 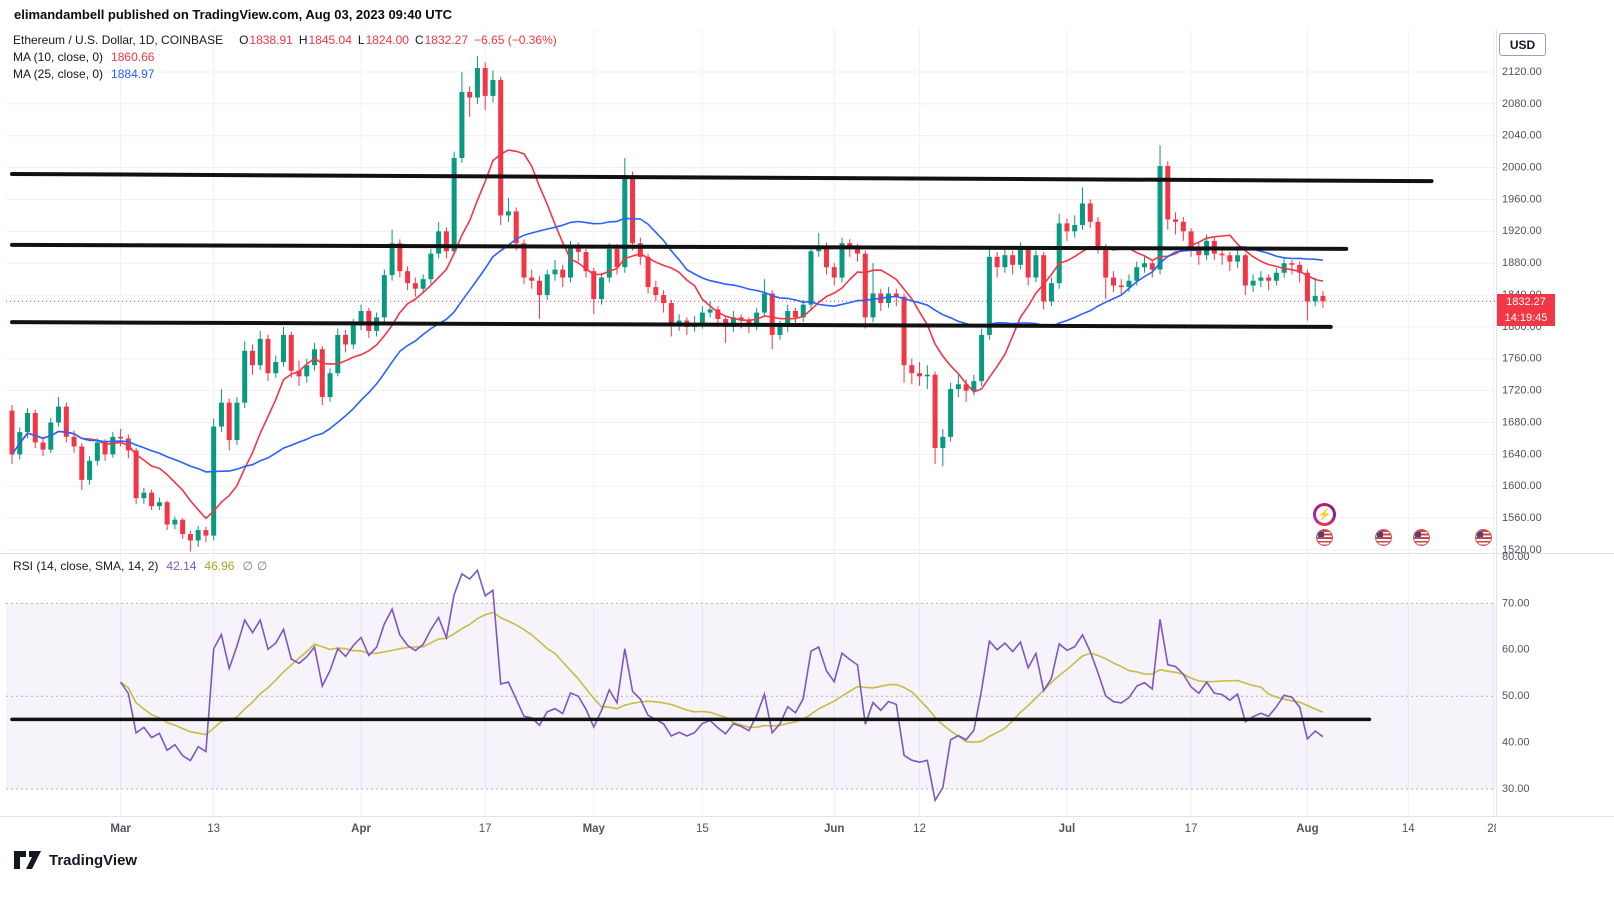 I want to click on ma10-row: MA (10, close, 0) 1860.66, so click(x=285, y=56).